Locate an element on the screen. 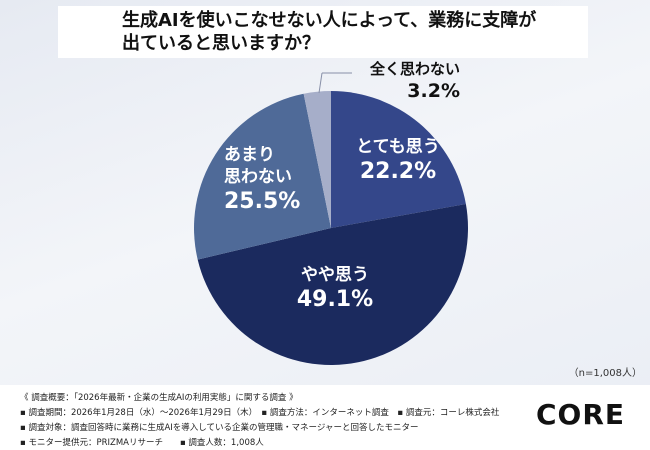  slice-label-text: 思わない is located at coordinates (258, 177).